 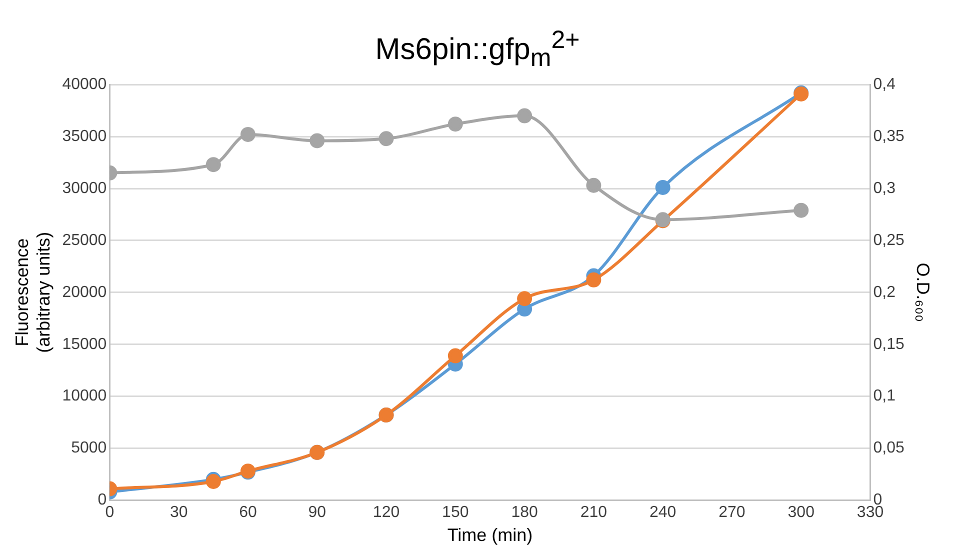 I want to click on y2-tick-label: 0,15, so click(x=888, y=344).